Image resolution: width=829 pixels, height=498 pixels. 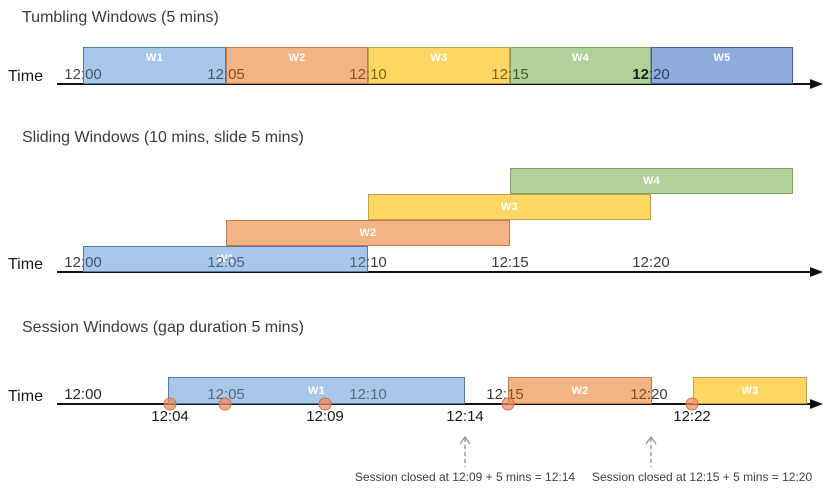 What do you see at coordinates (434, 404) in the screenshot?
I see `session-timeline` at bounding box center [434, 404].